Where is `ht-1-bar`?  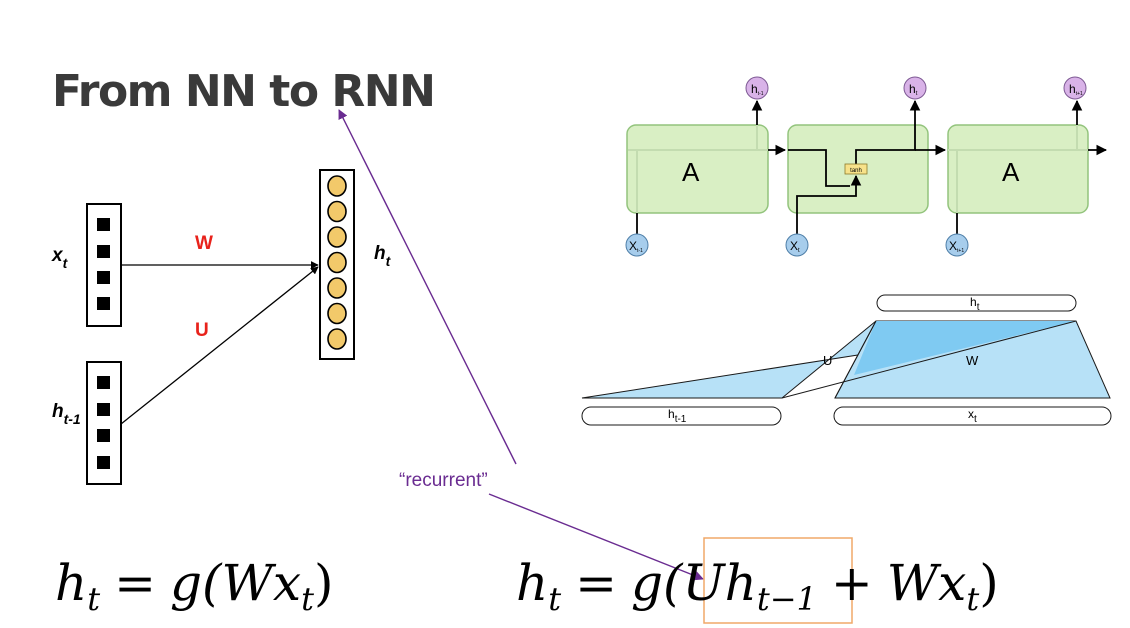 ht-1-bar is located at coordinates (681, 416).